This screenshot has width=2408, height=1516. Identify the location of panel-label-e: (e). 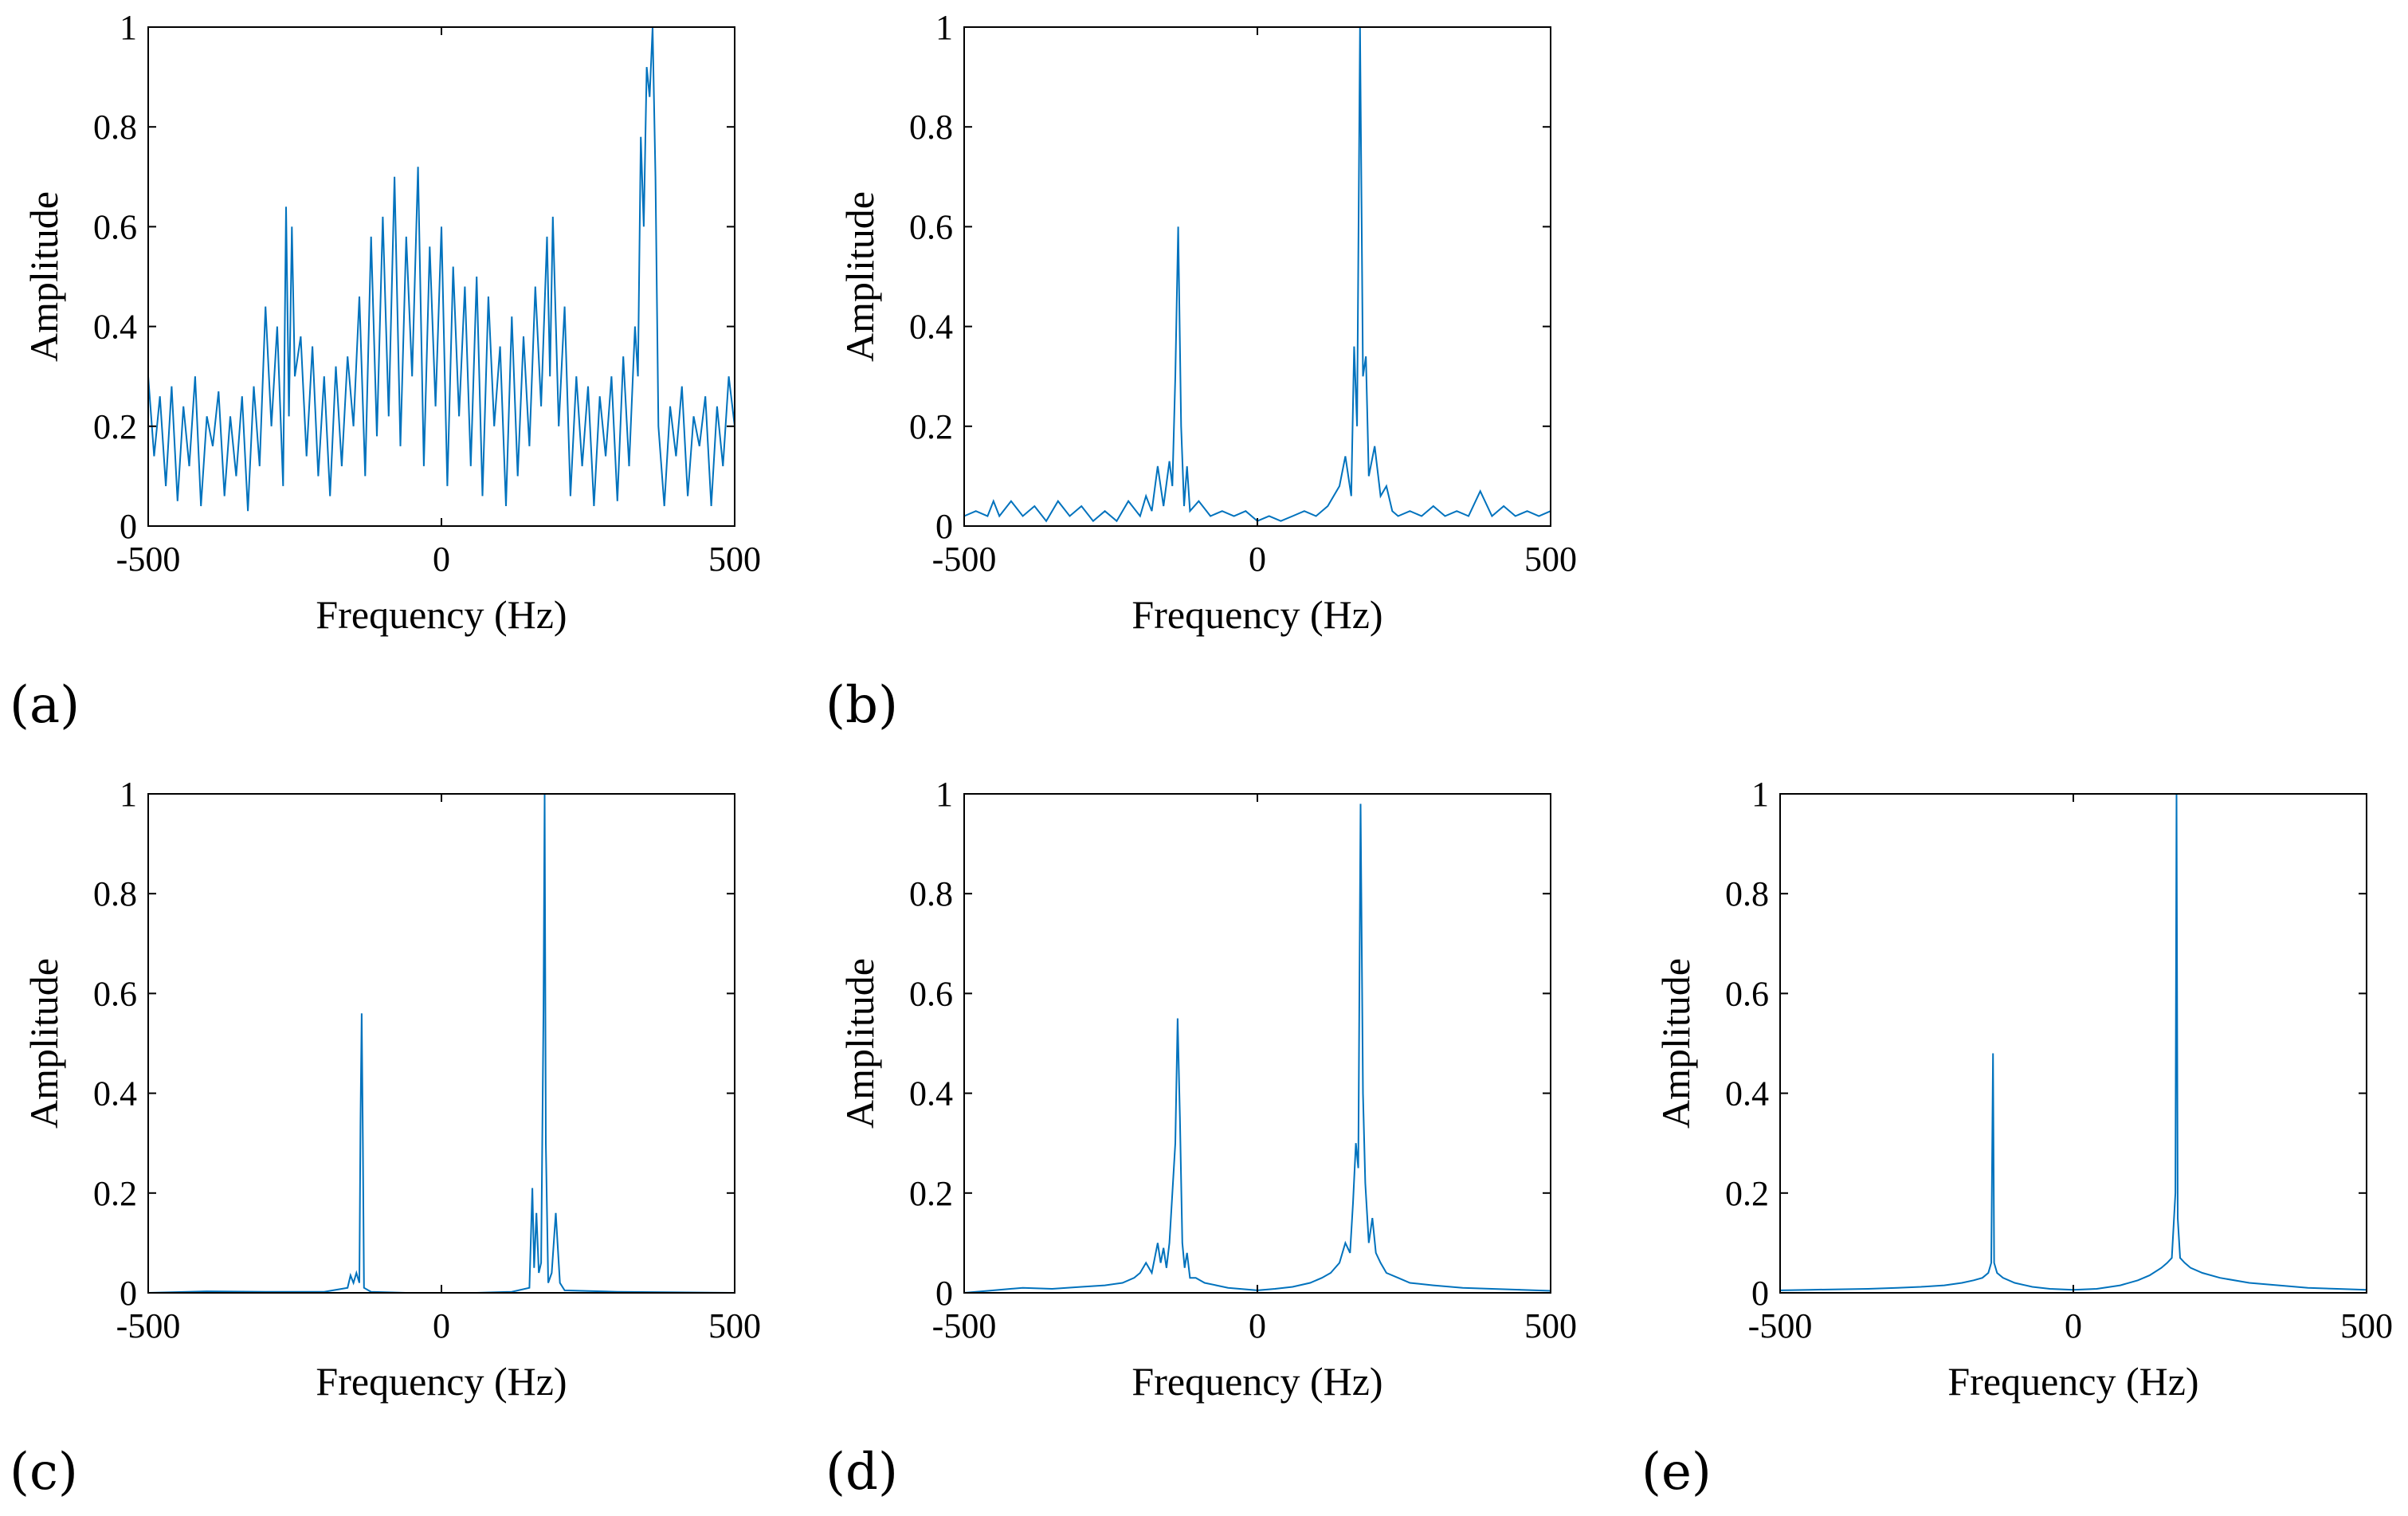
(1676, 1472).